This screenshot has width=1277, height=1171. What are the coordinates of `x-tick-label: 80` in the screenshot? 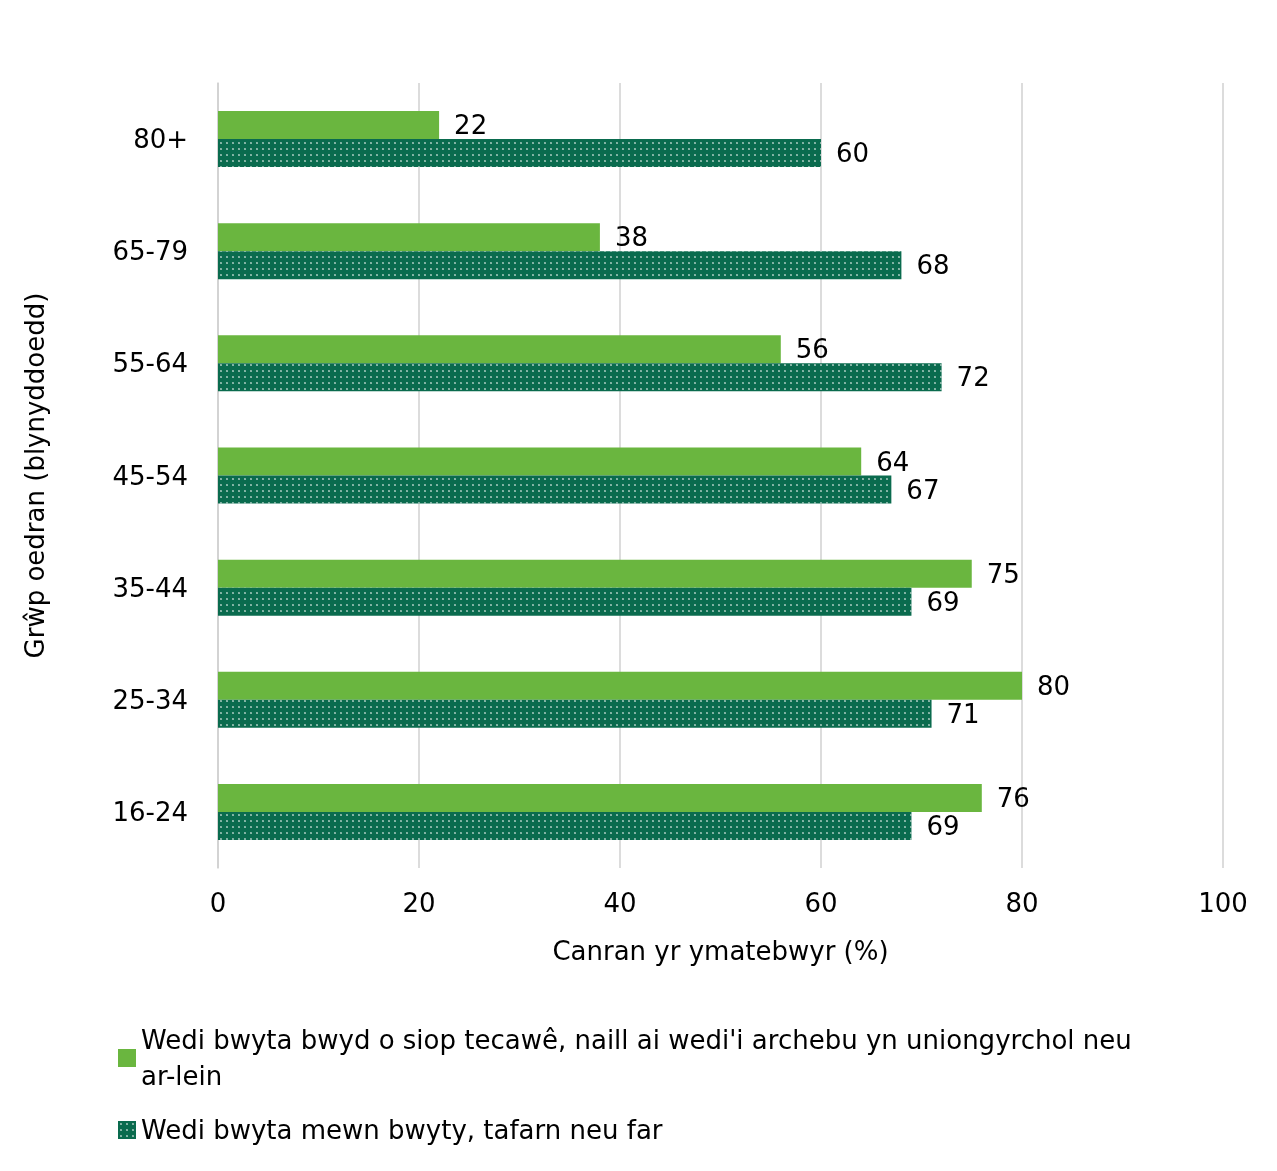 It's located at (1022, 903).